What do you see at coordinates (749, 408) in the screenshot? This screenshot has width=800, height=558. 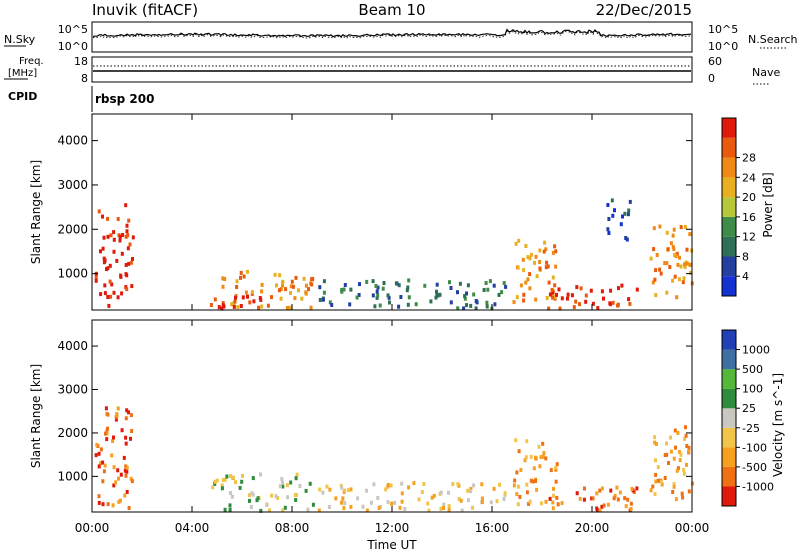 I see `colorbar-tick-label: 25` at bounding box center [749, 408].